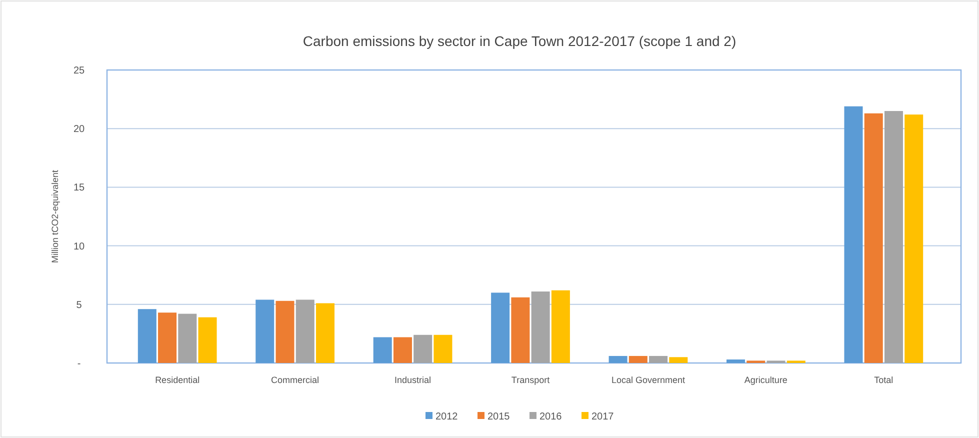 This screenshot has width=979, height=438. Describe the element at coordinates (519, 41) in the screenshot. I see `chart-title: Carbon emissions by sector in Cape Town 2012-2017 (scope 1 and 2)` at that location.